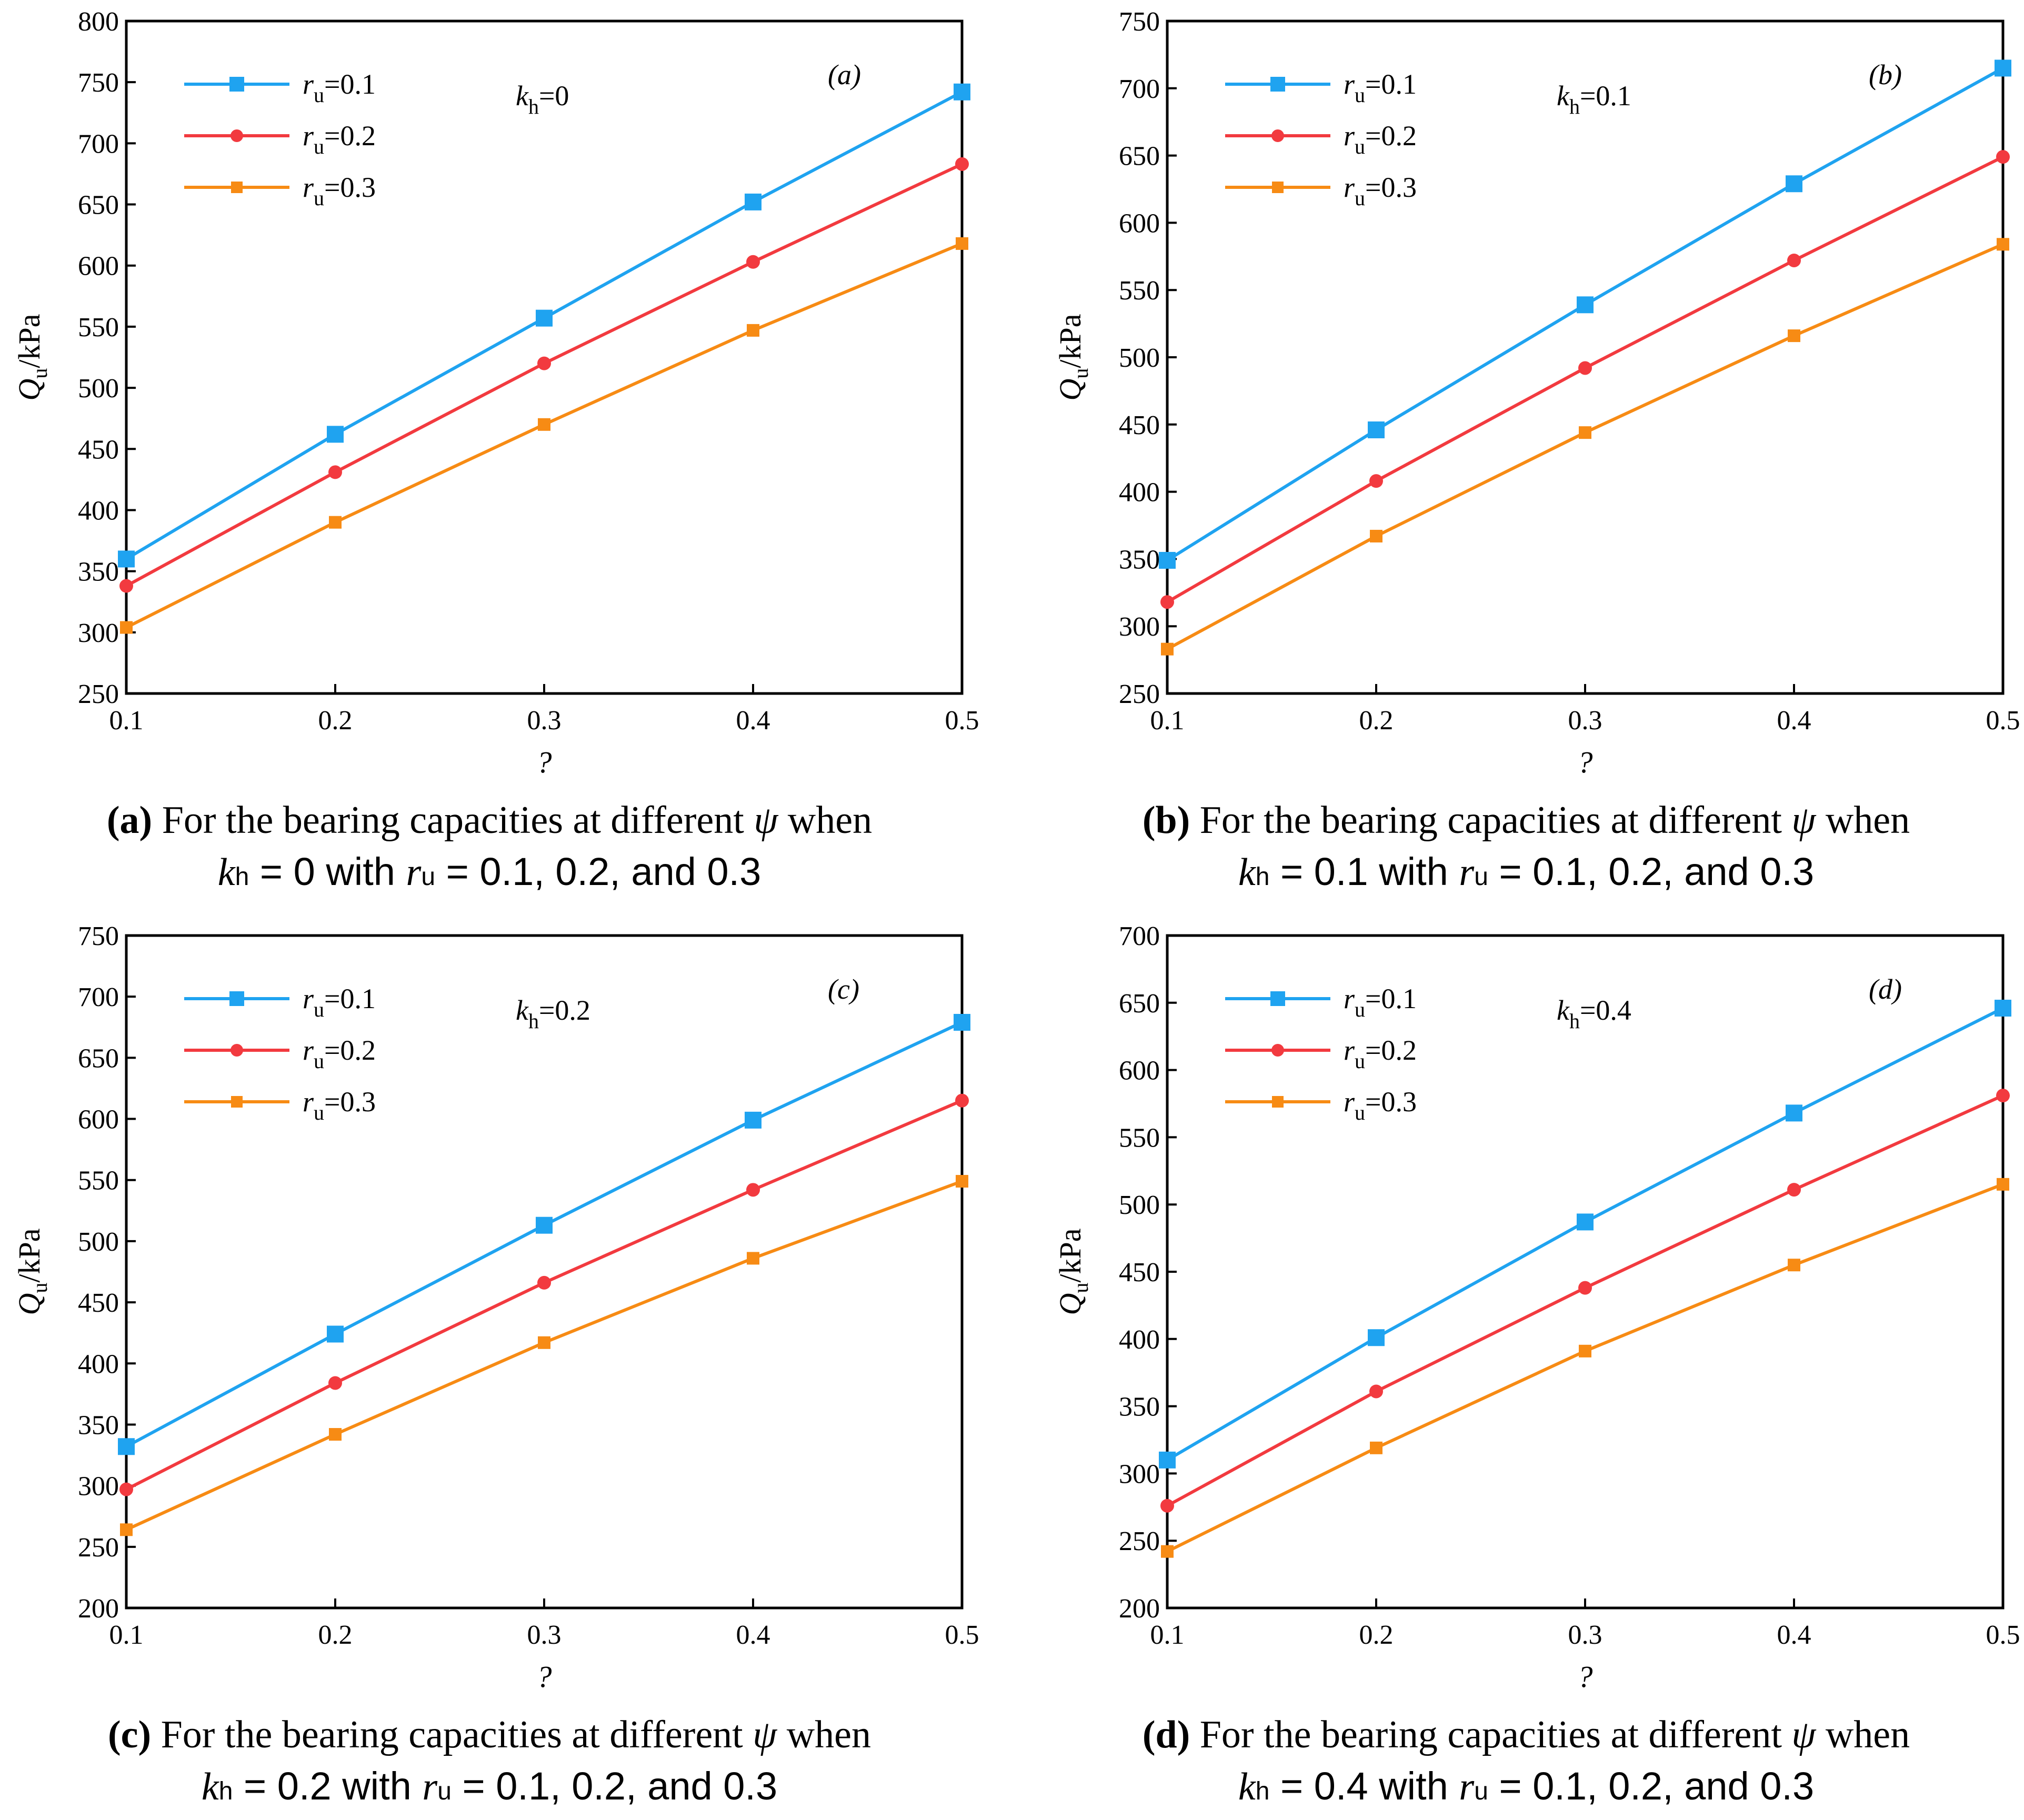 The height and width of the screenshot is (1820, 2024). I want to click on caption-c-rval: = 0.1, 0.2, and 0.3, so click(614, 1786).